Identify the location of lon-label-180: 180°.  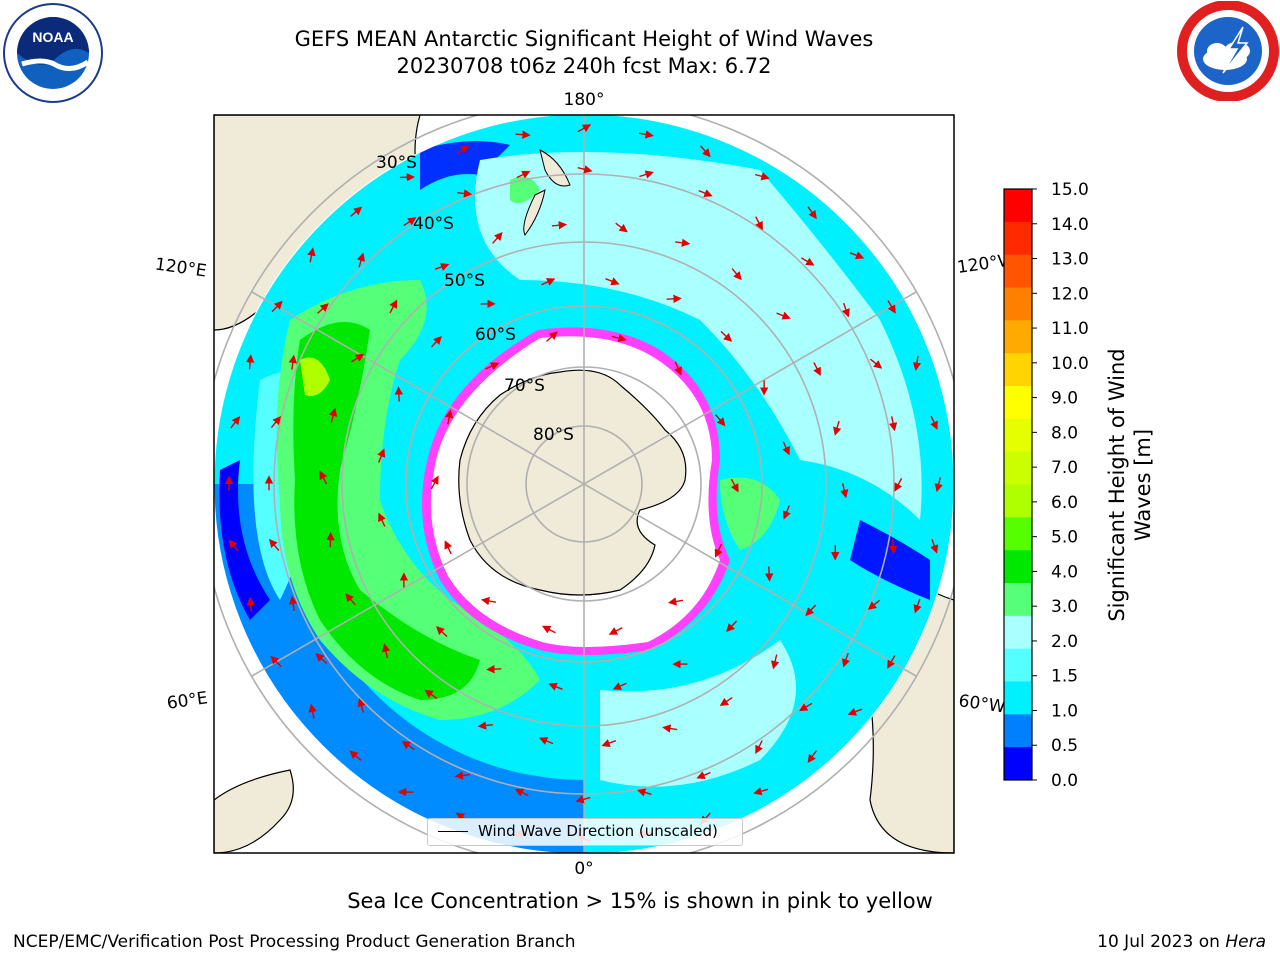
(584, 100).